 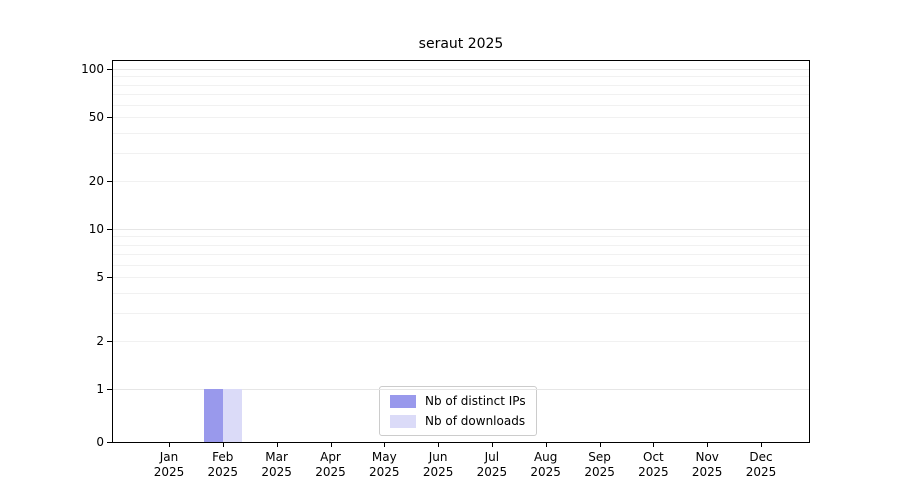 What do you see at coordinates (100, 277) in the screenshot?
I see `y-tick-label: 5` at bounding box center [100, 277].